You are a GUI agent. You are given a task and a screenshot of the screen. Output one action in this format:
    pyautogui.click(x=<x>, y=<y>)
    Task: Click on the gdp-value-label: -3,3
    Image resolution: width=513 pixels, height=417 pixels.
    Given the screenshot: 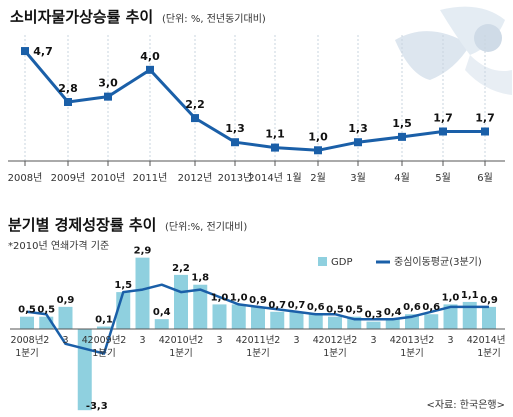 What is the action you would take?
    pyautogui.click(x=97, y=406)
    